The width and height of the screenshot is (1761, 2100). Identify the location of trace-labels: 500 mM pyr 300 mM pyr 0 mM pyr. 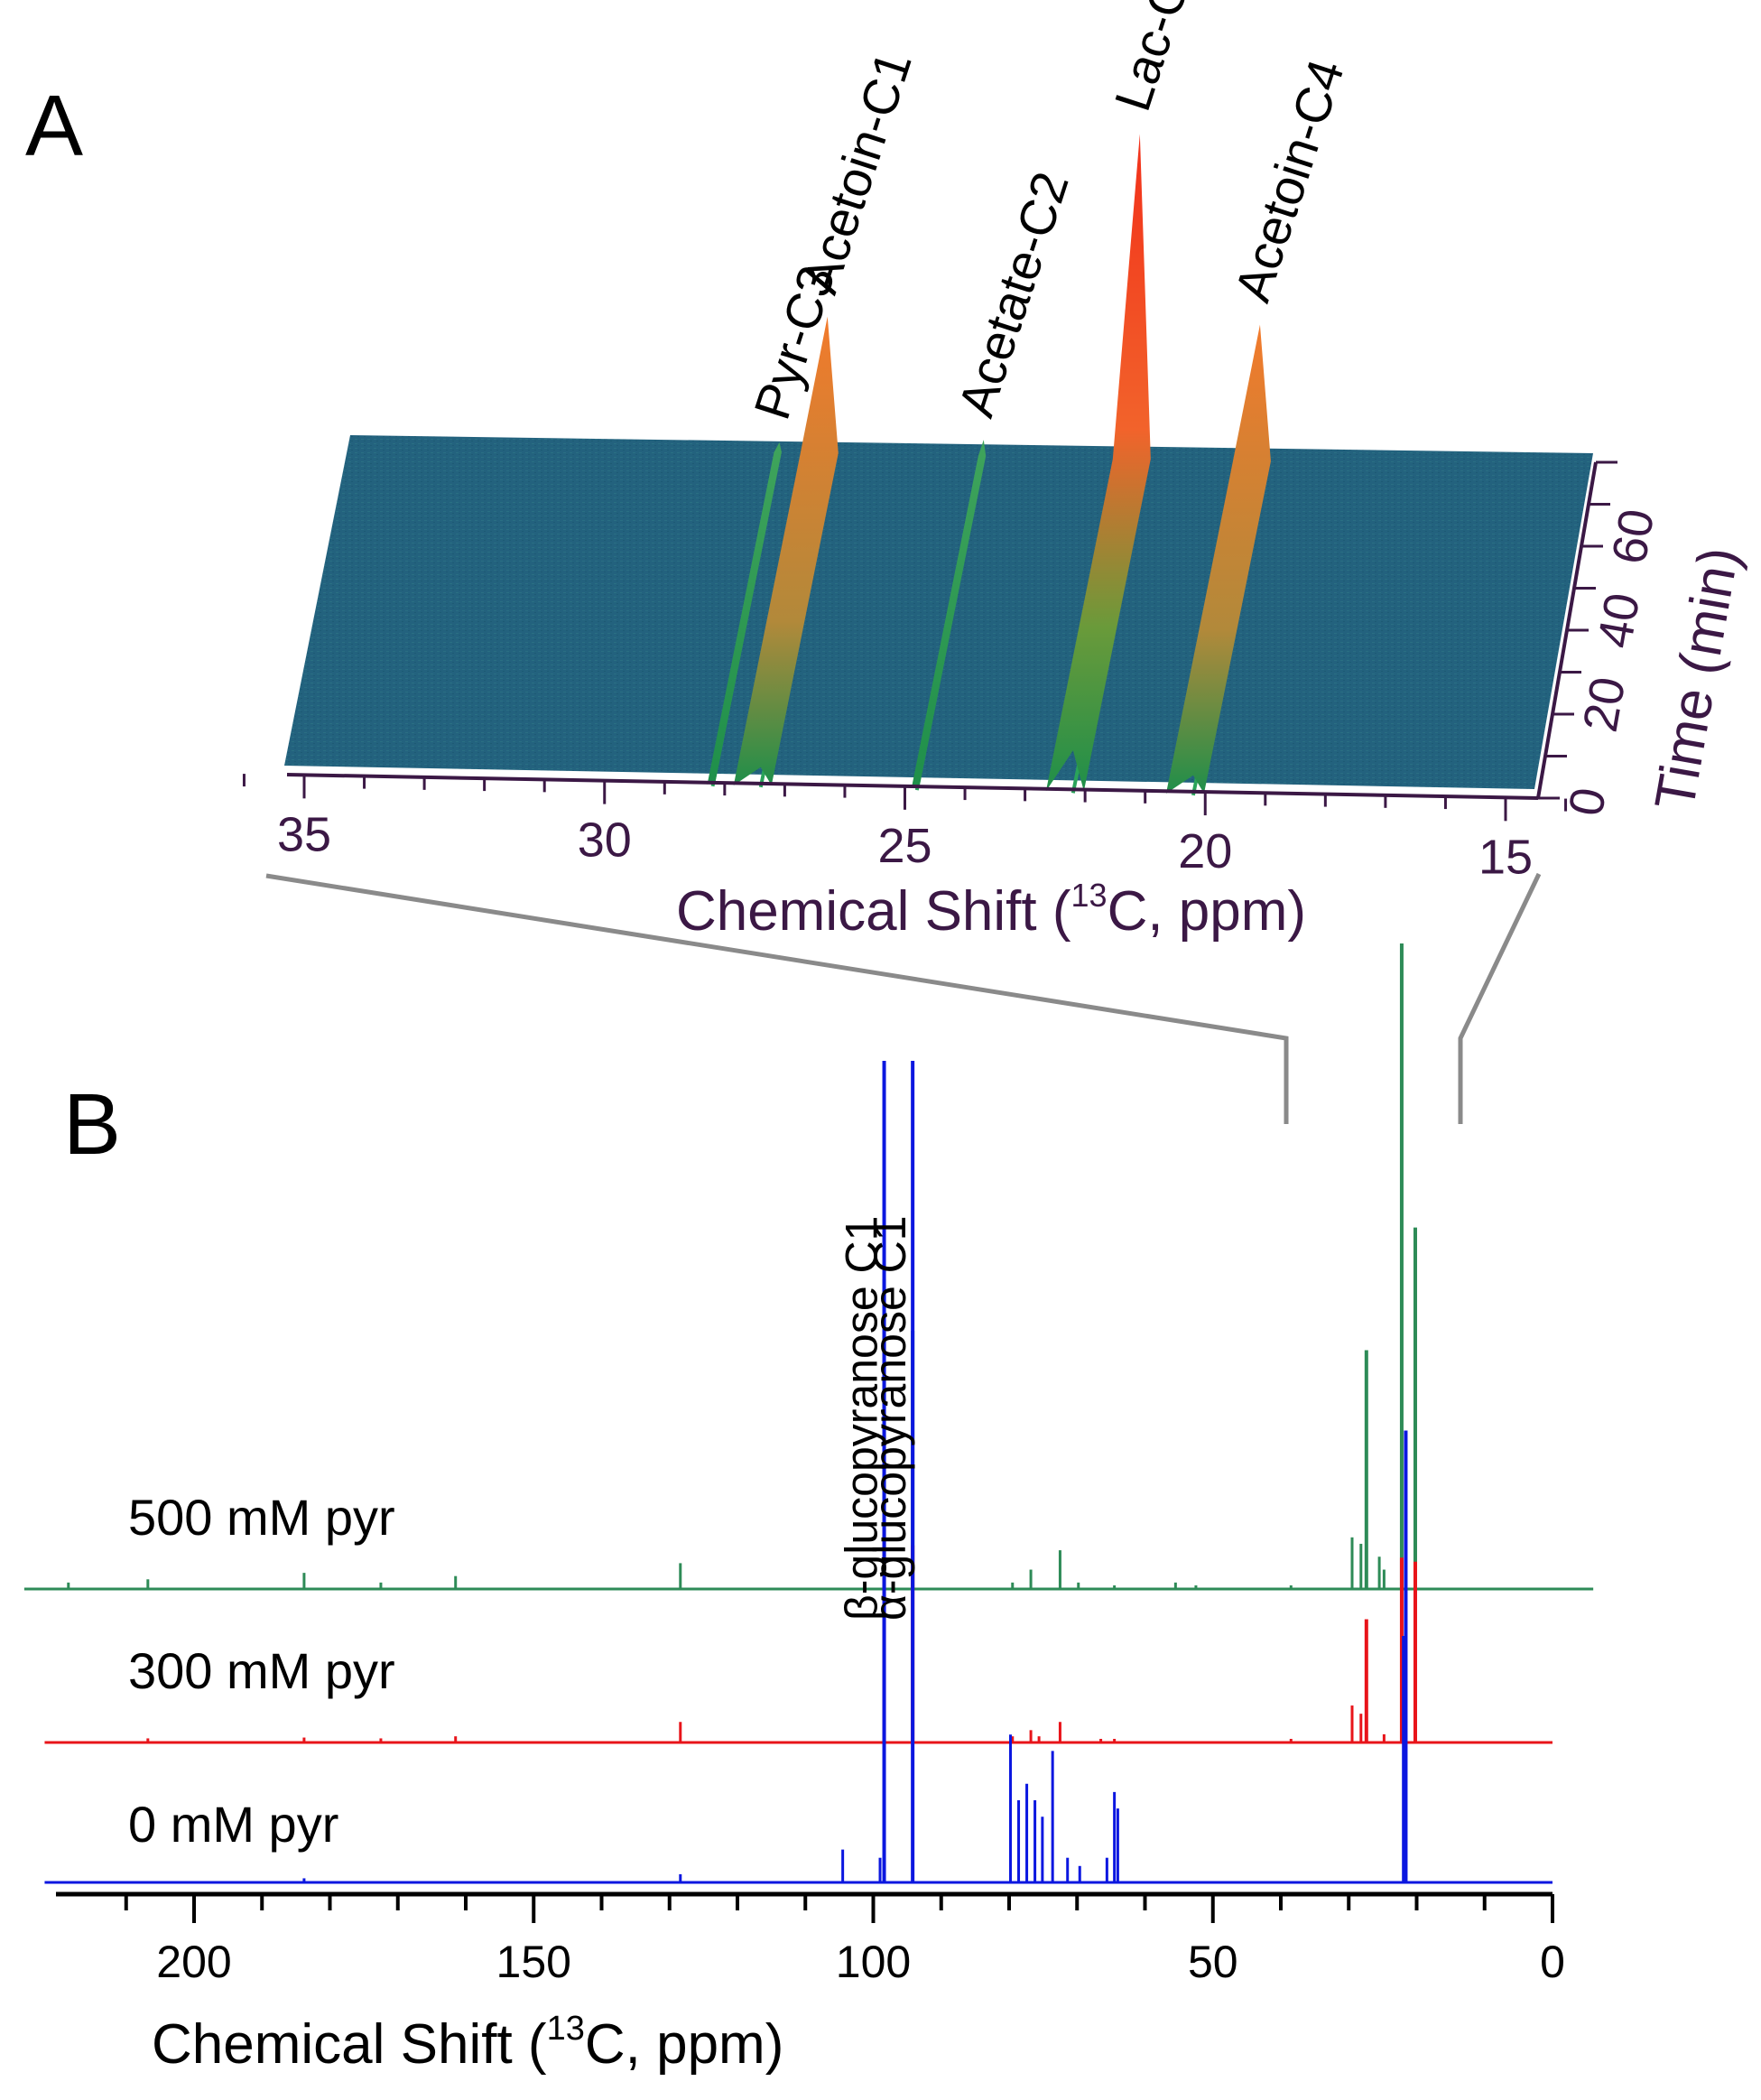
(262, 1671).